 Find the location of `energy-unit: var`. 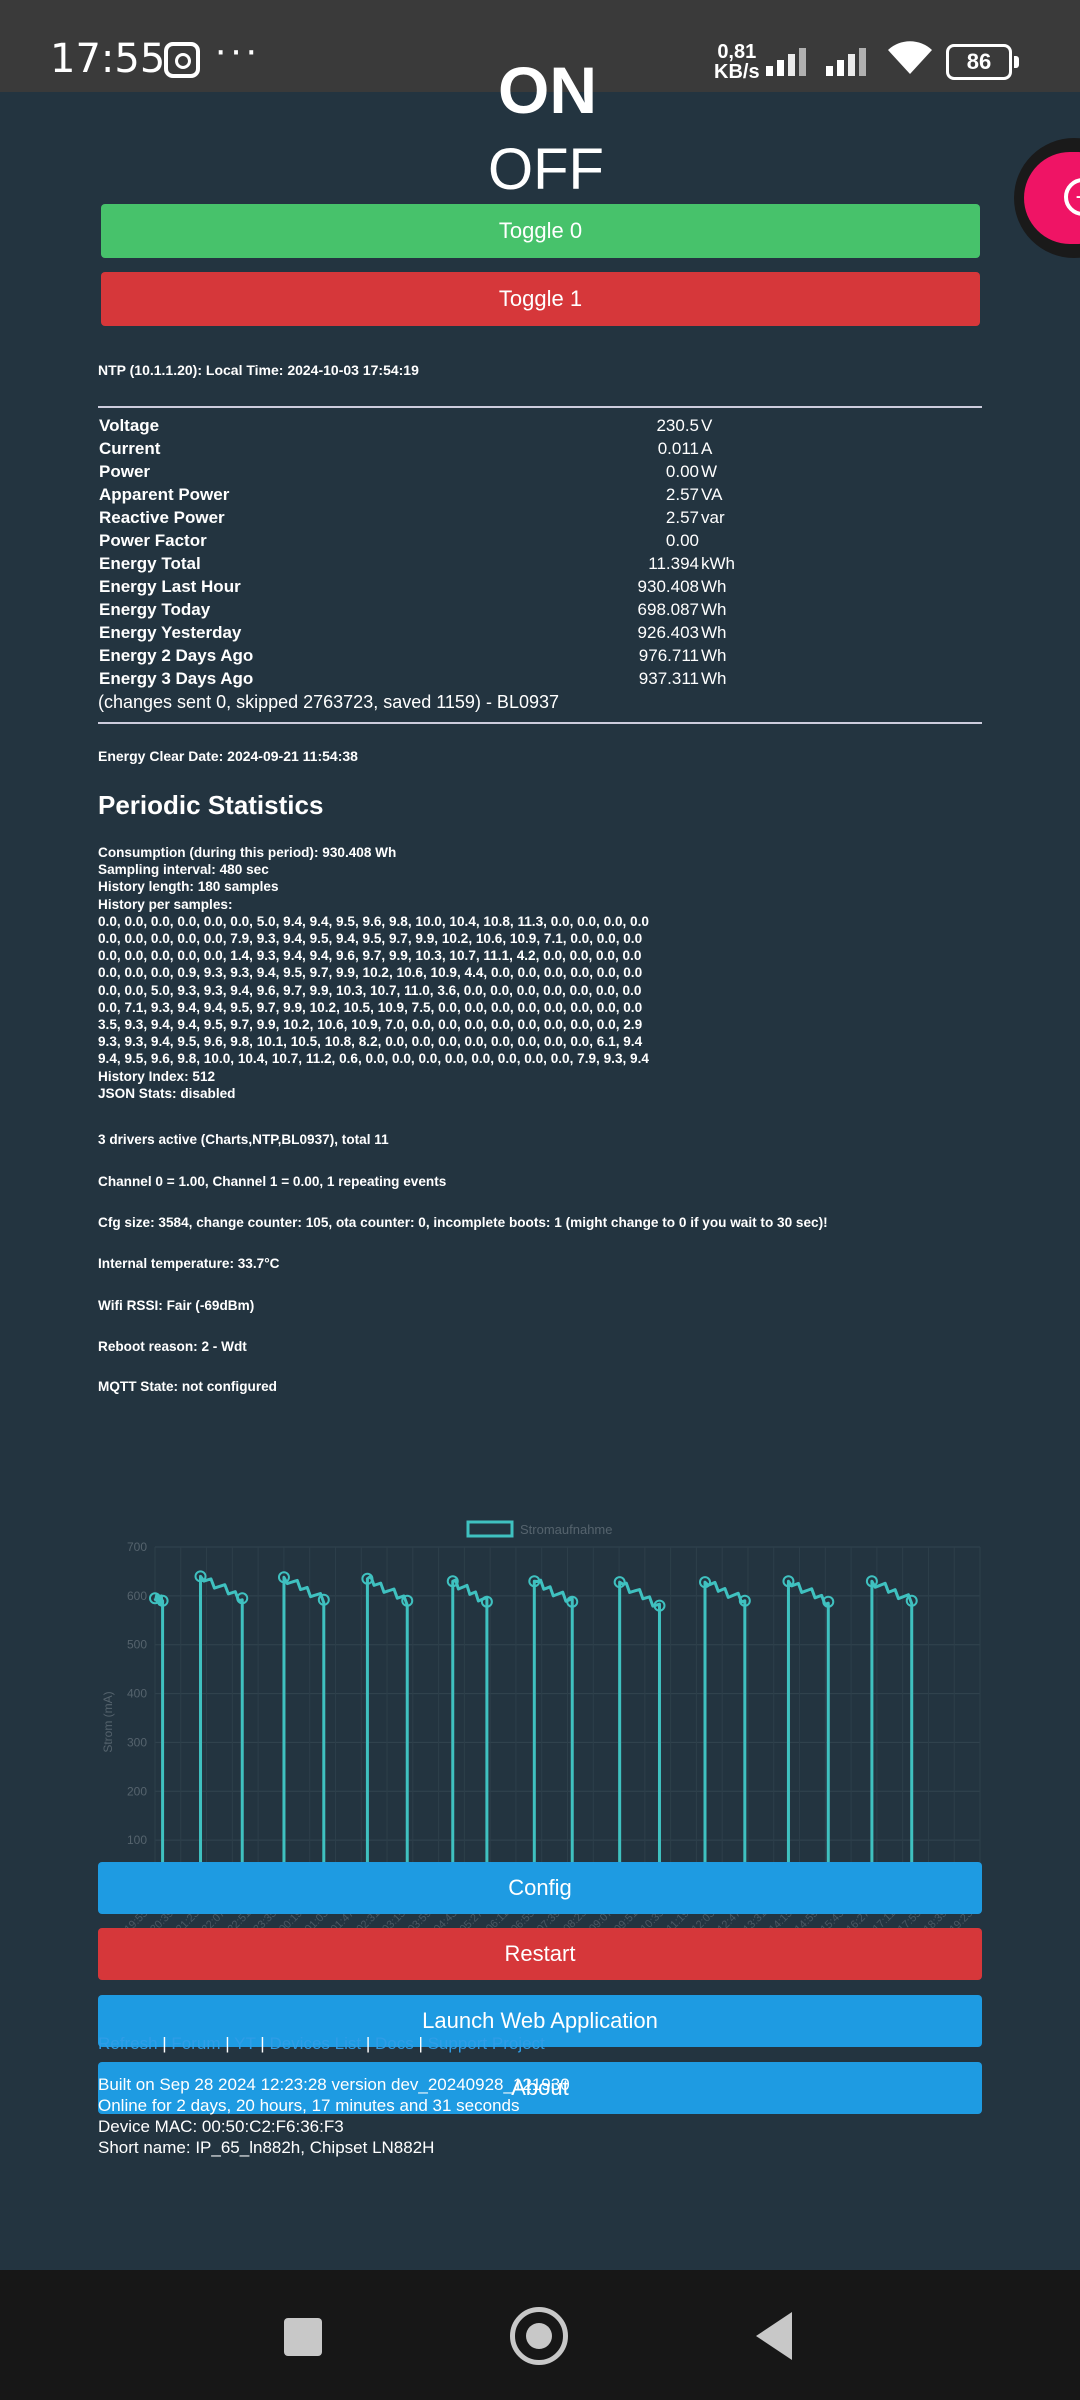

energy-unit: var is located at coordinates (713, 517).